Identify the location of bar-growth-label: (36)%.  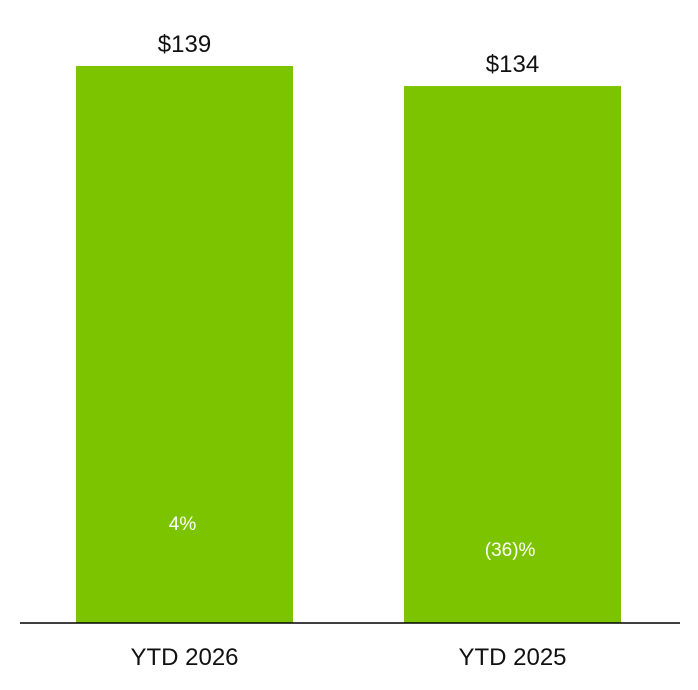
(510, 550).